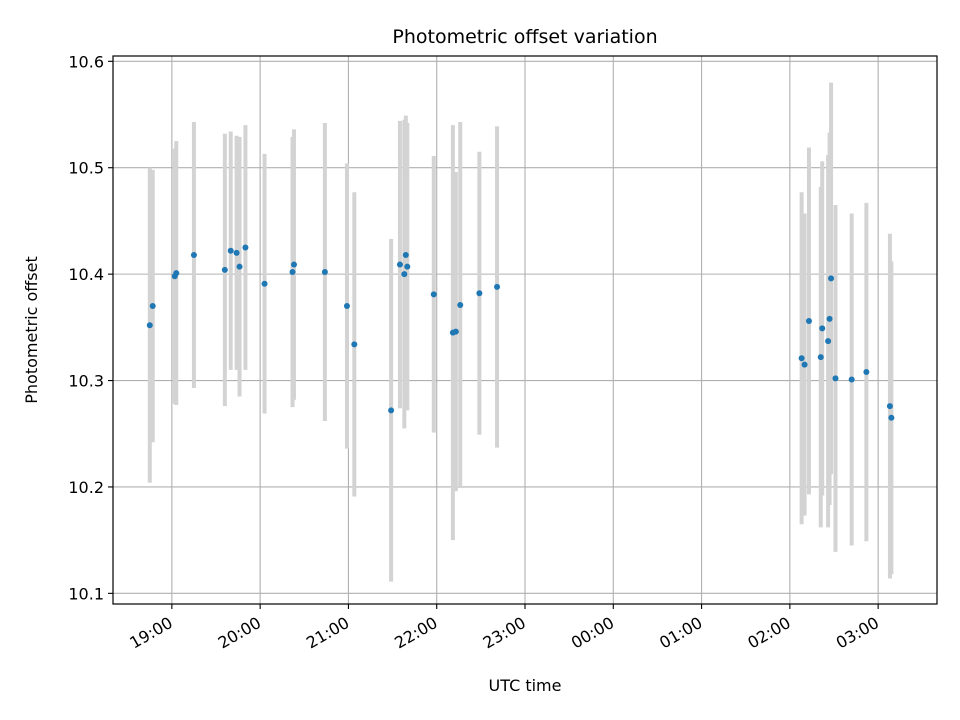 The image size is (960, 720). What do you see at coordinates (86, 61) in the screenshot?
I see `y-tick-label: 10.6` at bounding box center [86, 61].